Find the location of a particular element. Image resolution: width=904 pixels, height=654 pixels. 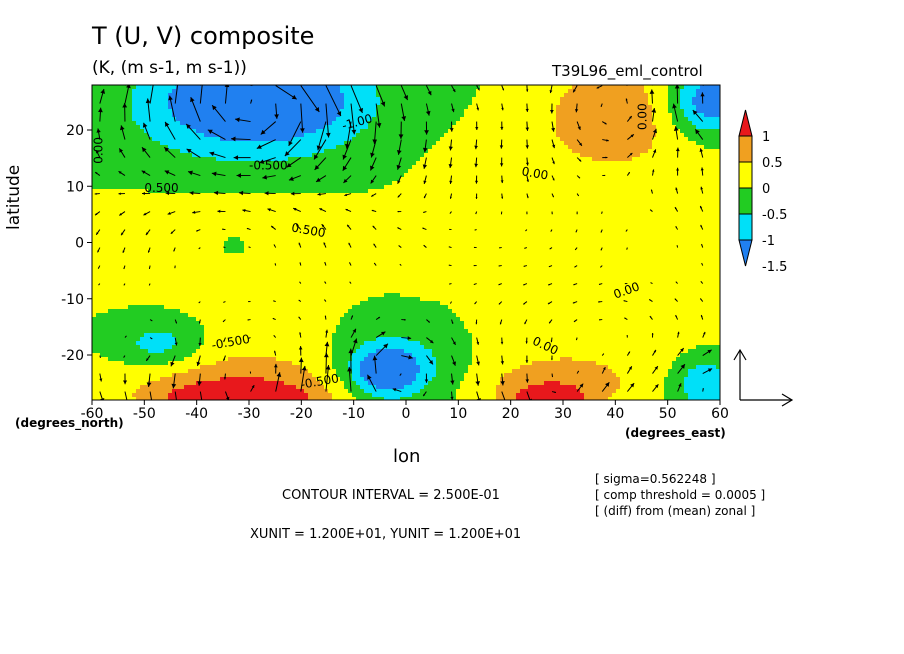

x-tick-label: -60 is located at coordinates (92, 414).